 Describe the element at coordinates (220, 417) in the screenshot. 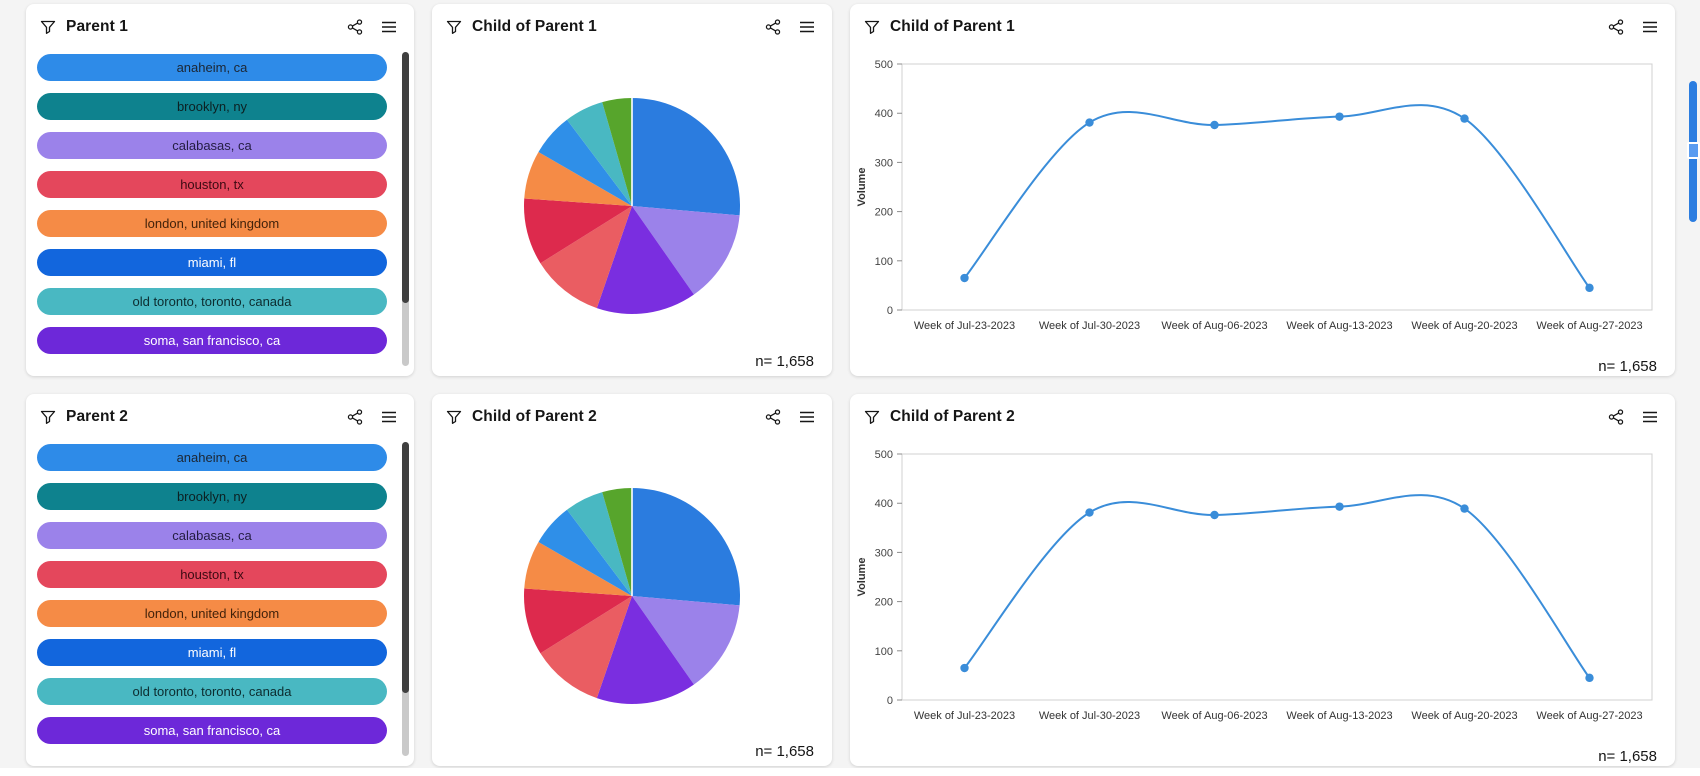

I see `panel-header: Parent 2` at that location.